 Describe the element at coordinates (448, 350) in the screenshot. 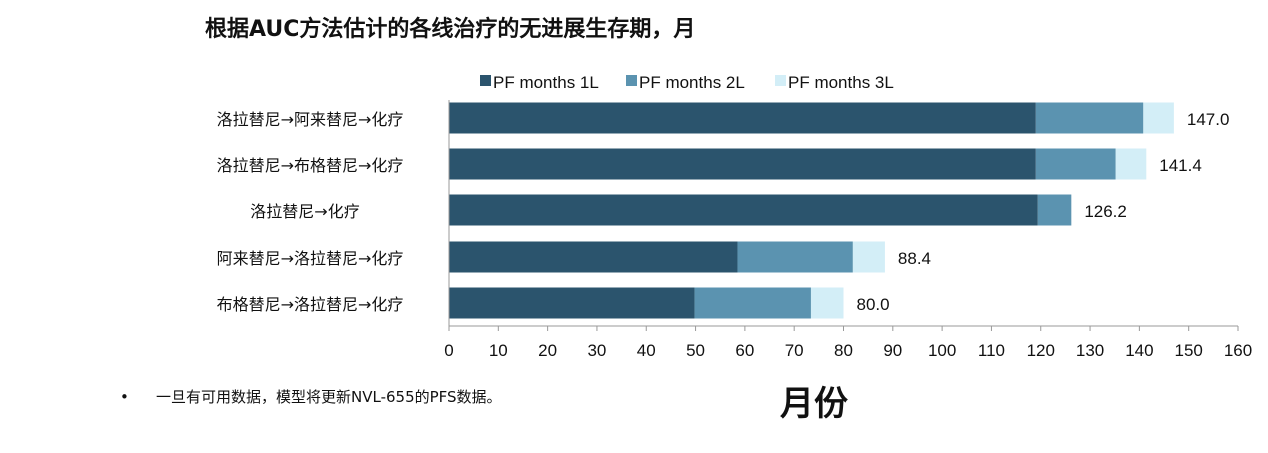

I see `x-tick-label-0: 0` at that location.